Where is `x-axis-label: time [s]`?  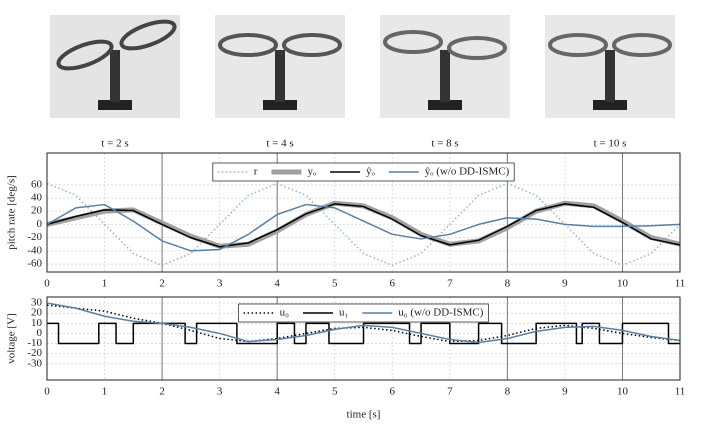
x-axis-label: time [s] is located at coordinates (364, 415).